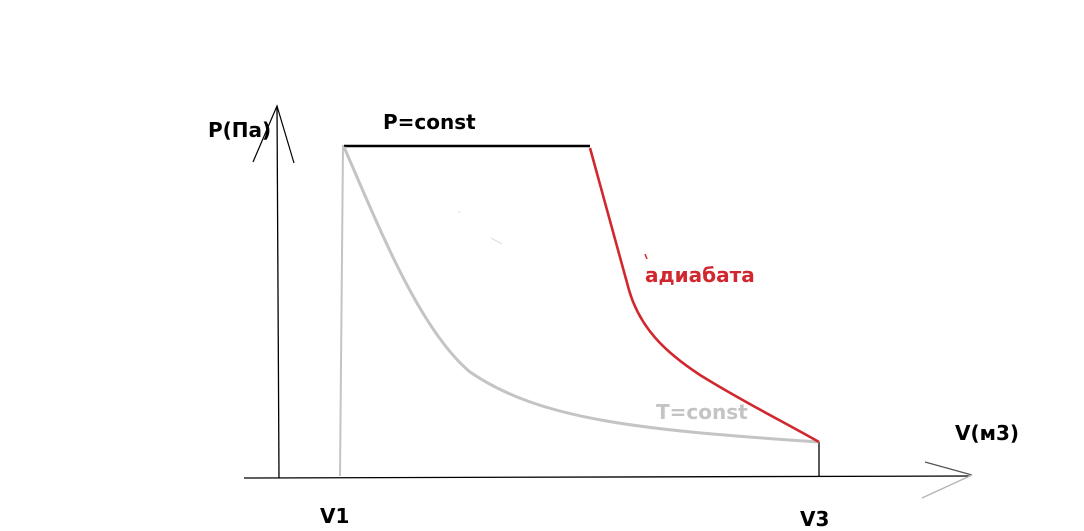 This screenshot has height=531, width=1084. I want to click on p-axis-label: P(Па), so click(240, 130).